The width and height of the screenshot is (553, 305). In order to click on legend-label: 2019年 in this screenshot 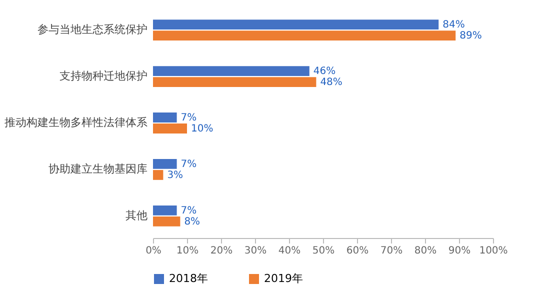, I will do `click(283, 278)`.